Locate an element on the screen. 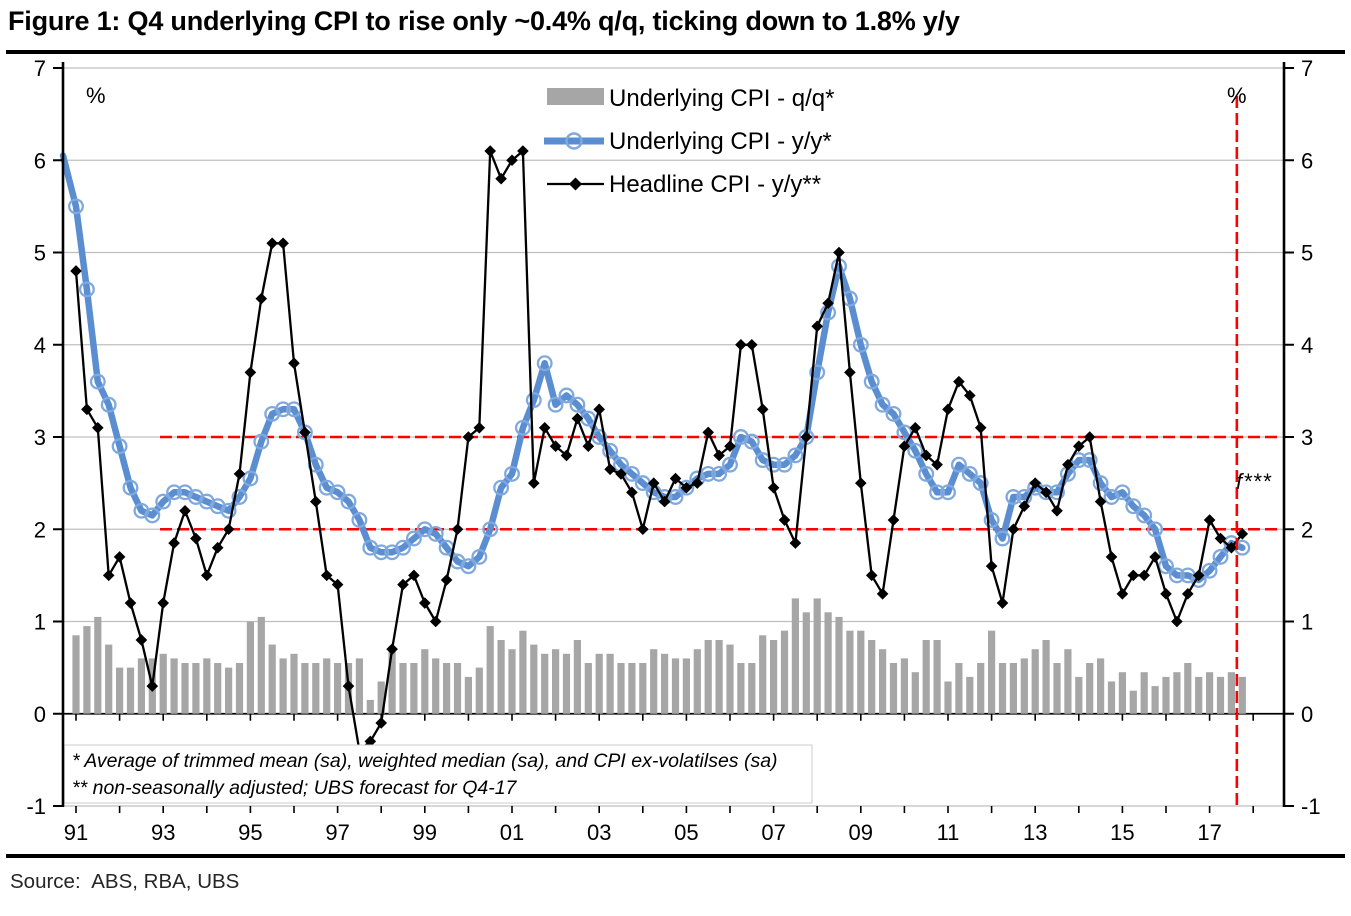 This screenshot has height=916, width=1351. x-axis-label: 11 is located at coordinates (948, 832).